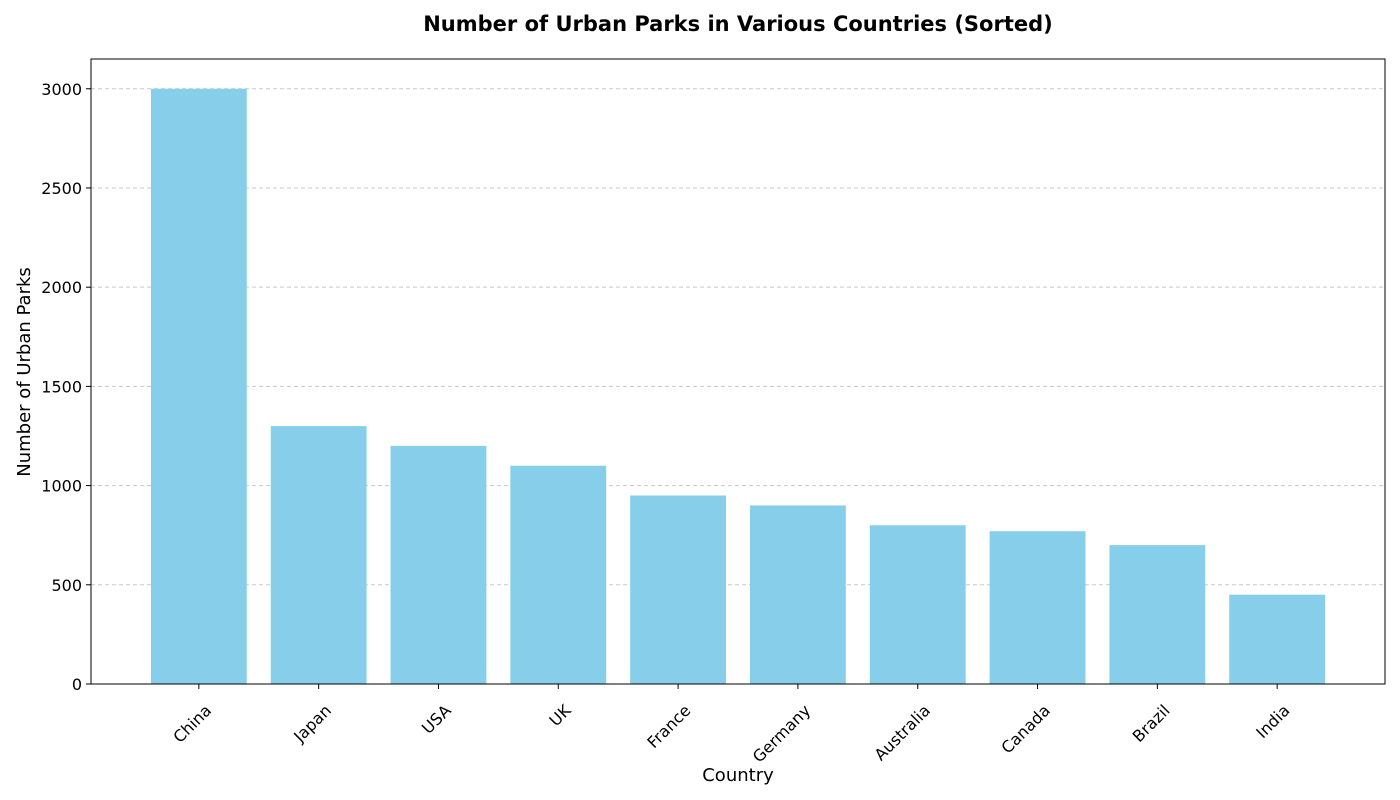 This screenshot has height=800, width=1400. What do you see at coordinates (902, 732) in the screenshot?
I see `x-tick-label: Australia` at bounding box center [902, 732].